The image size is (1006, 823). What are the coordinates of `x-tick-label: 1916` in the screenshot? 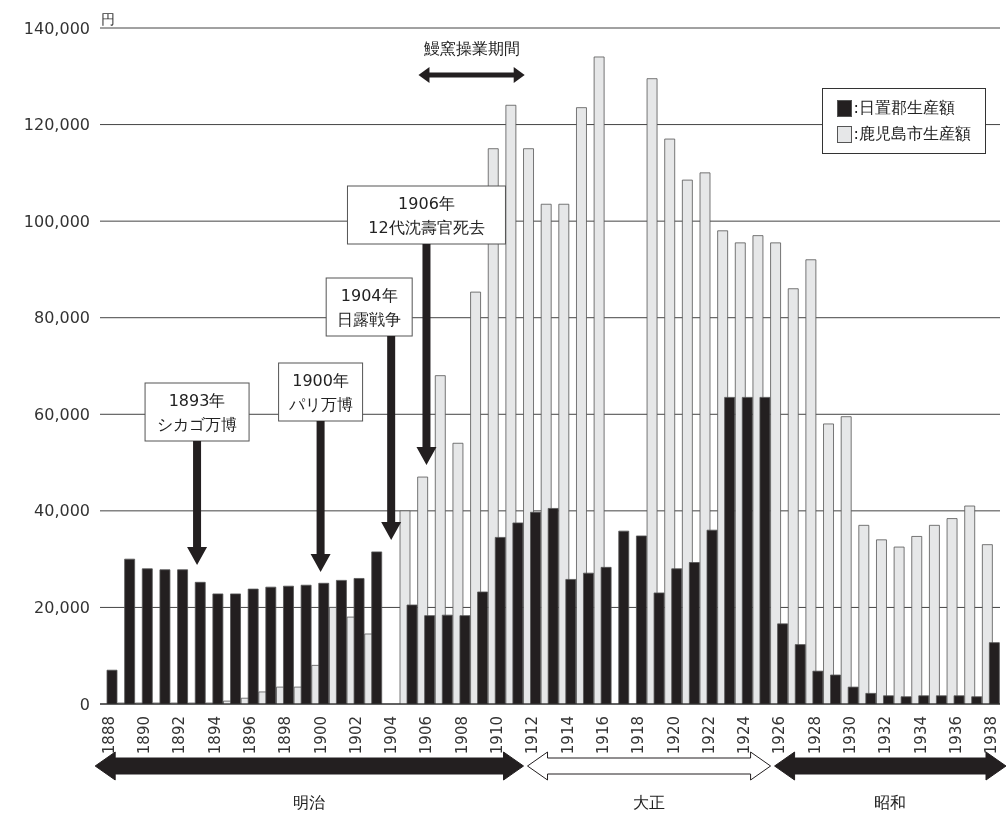 It's located at (602, 735).